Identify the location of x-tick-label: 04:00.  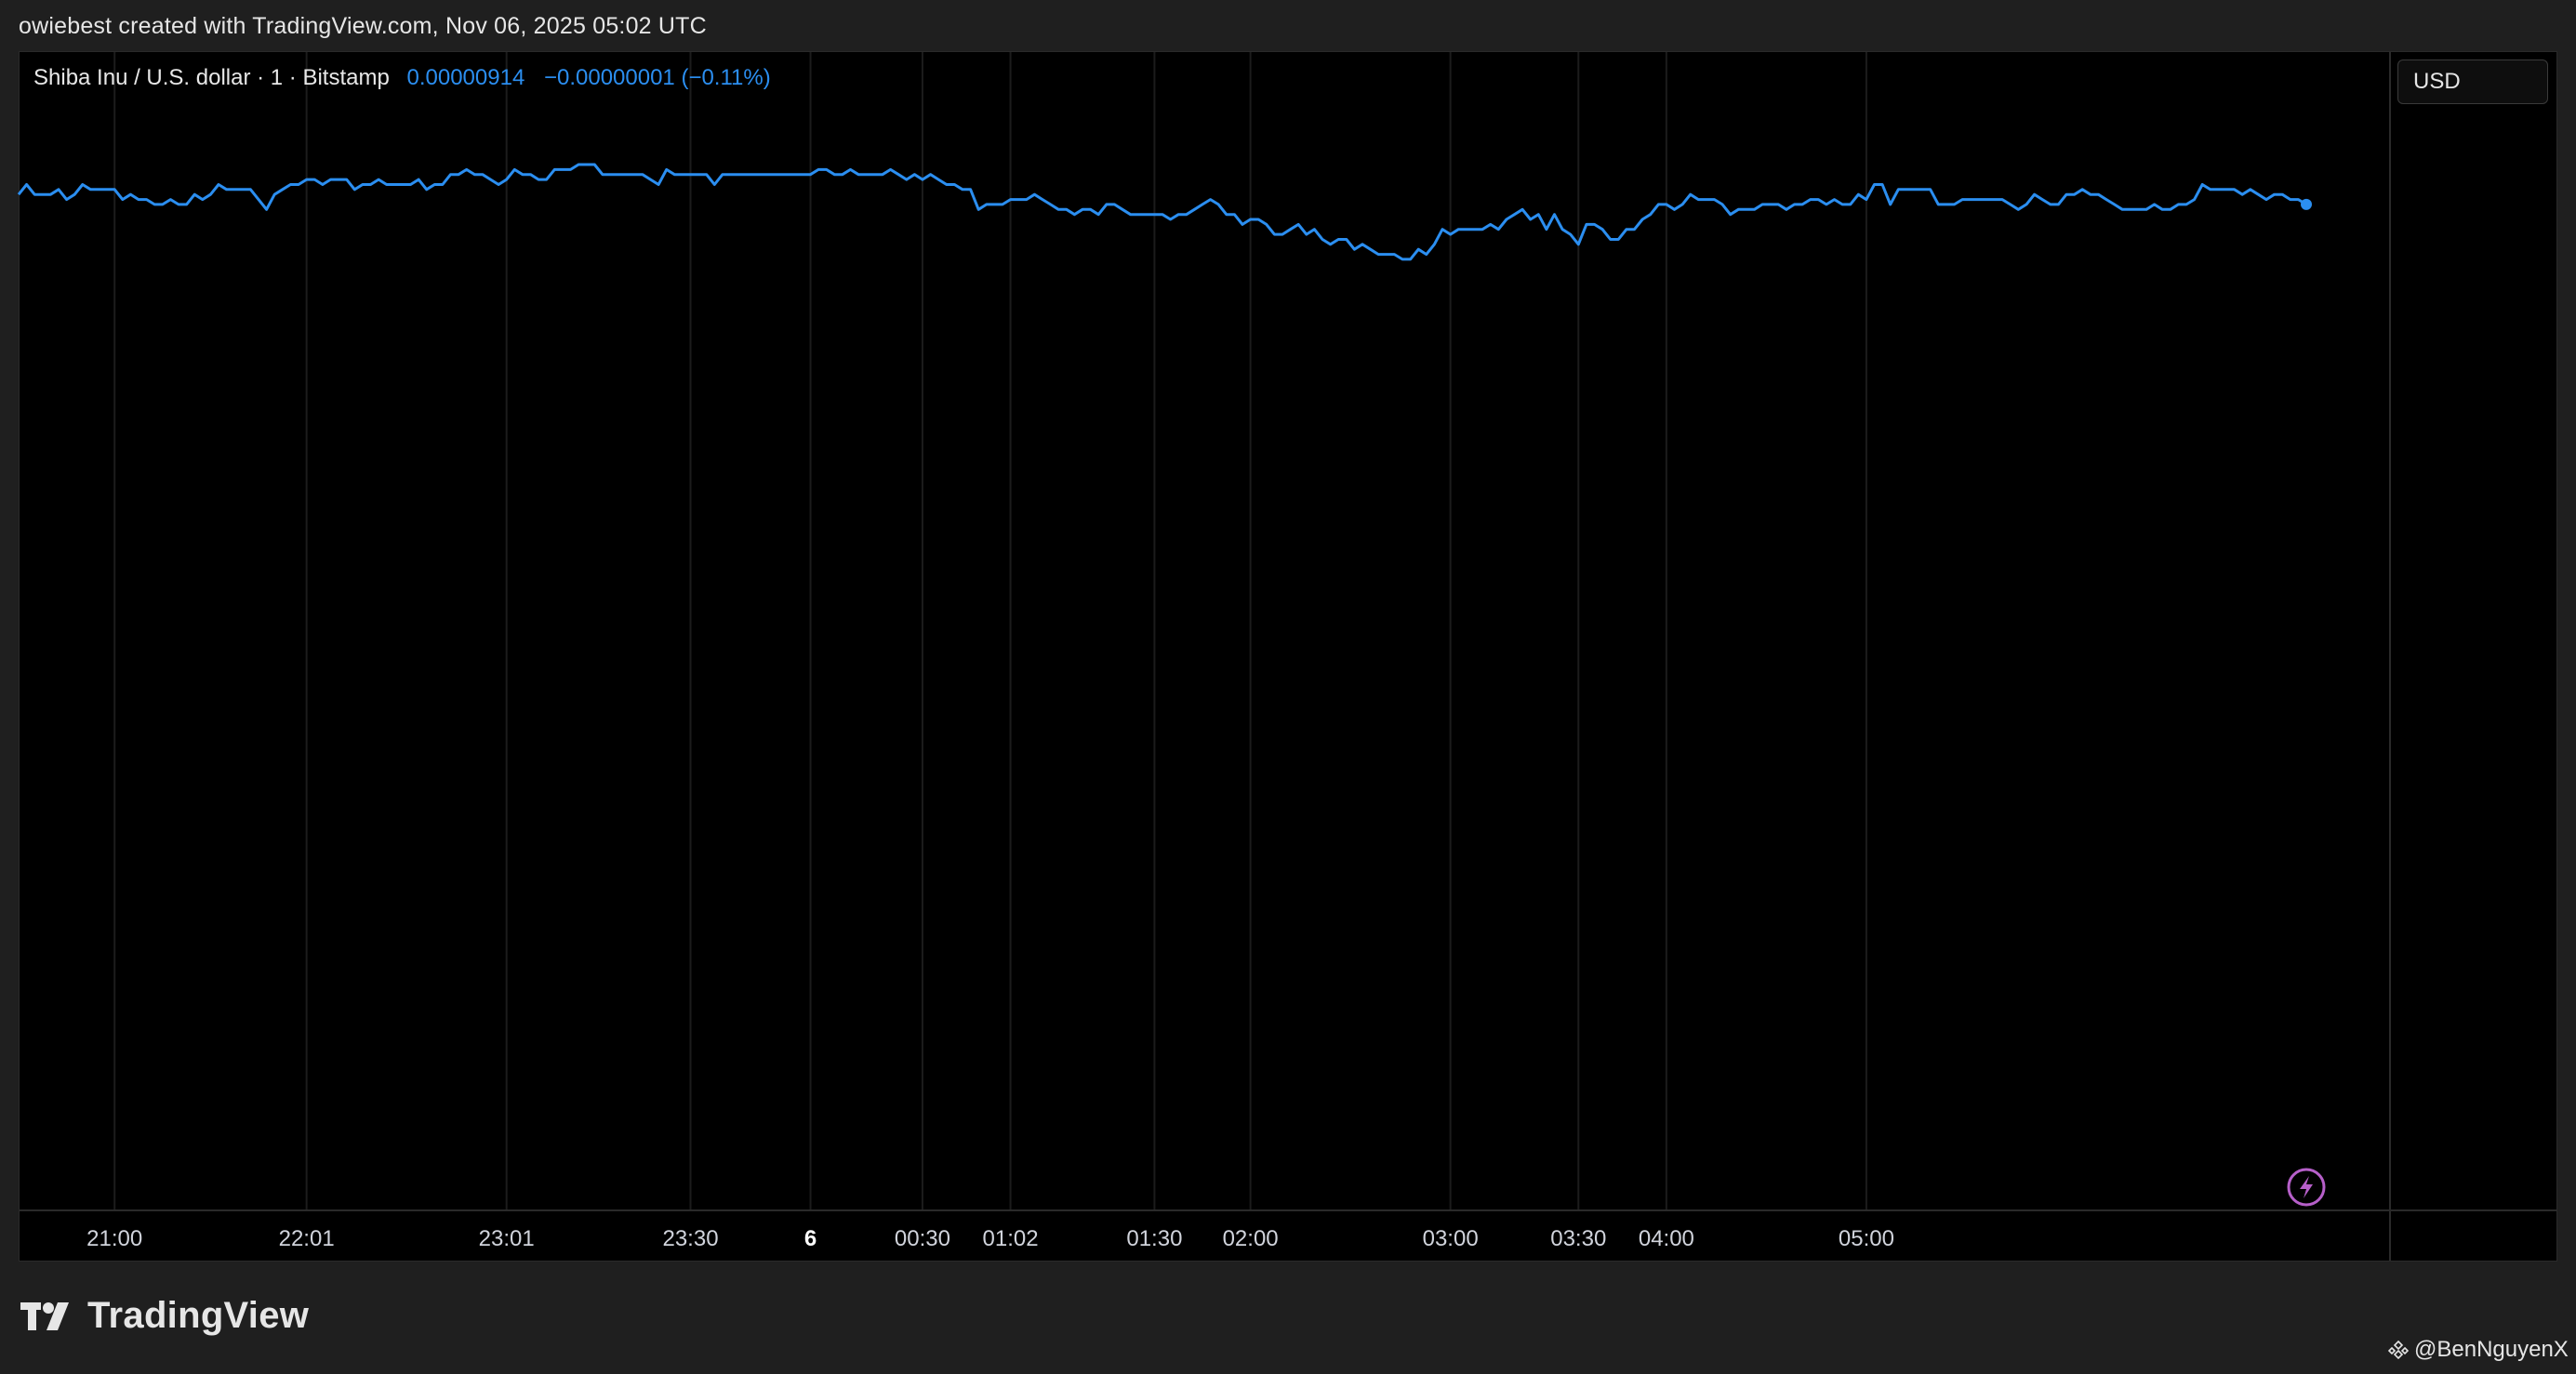
(1666, 1239).